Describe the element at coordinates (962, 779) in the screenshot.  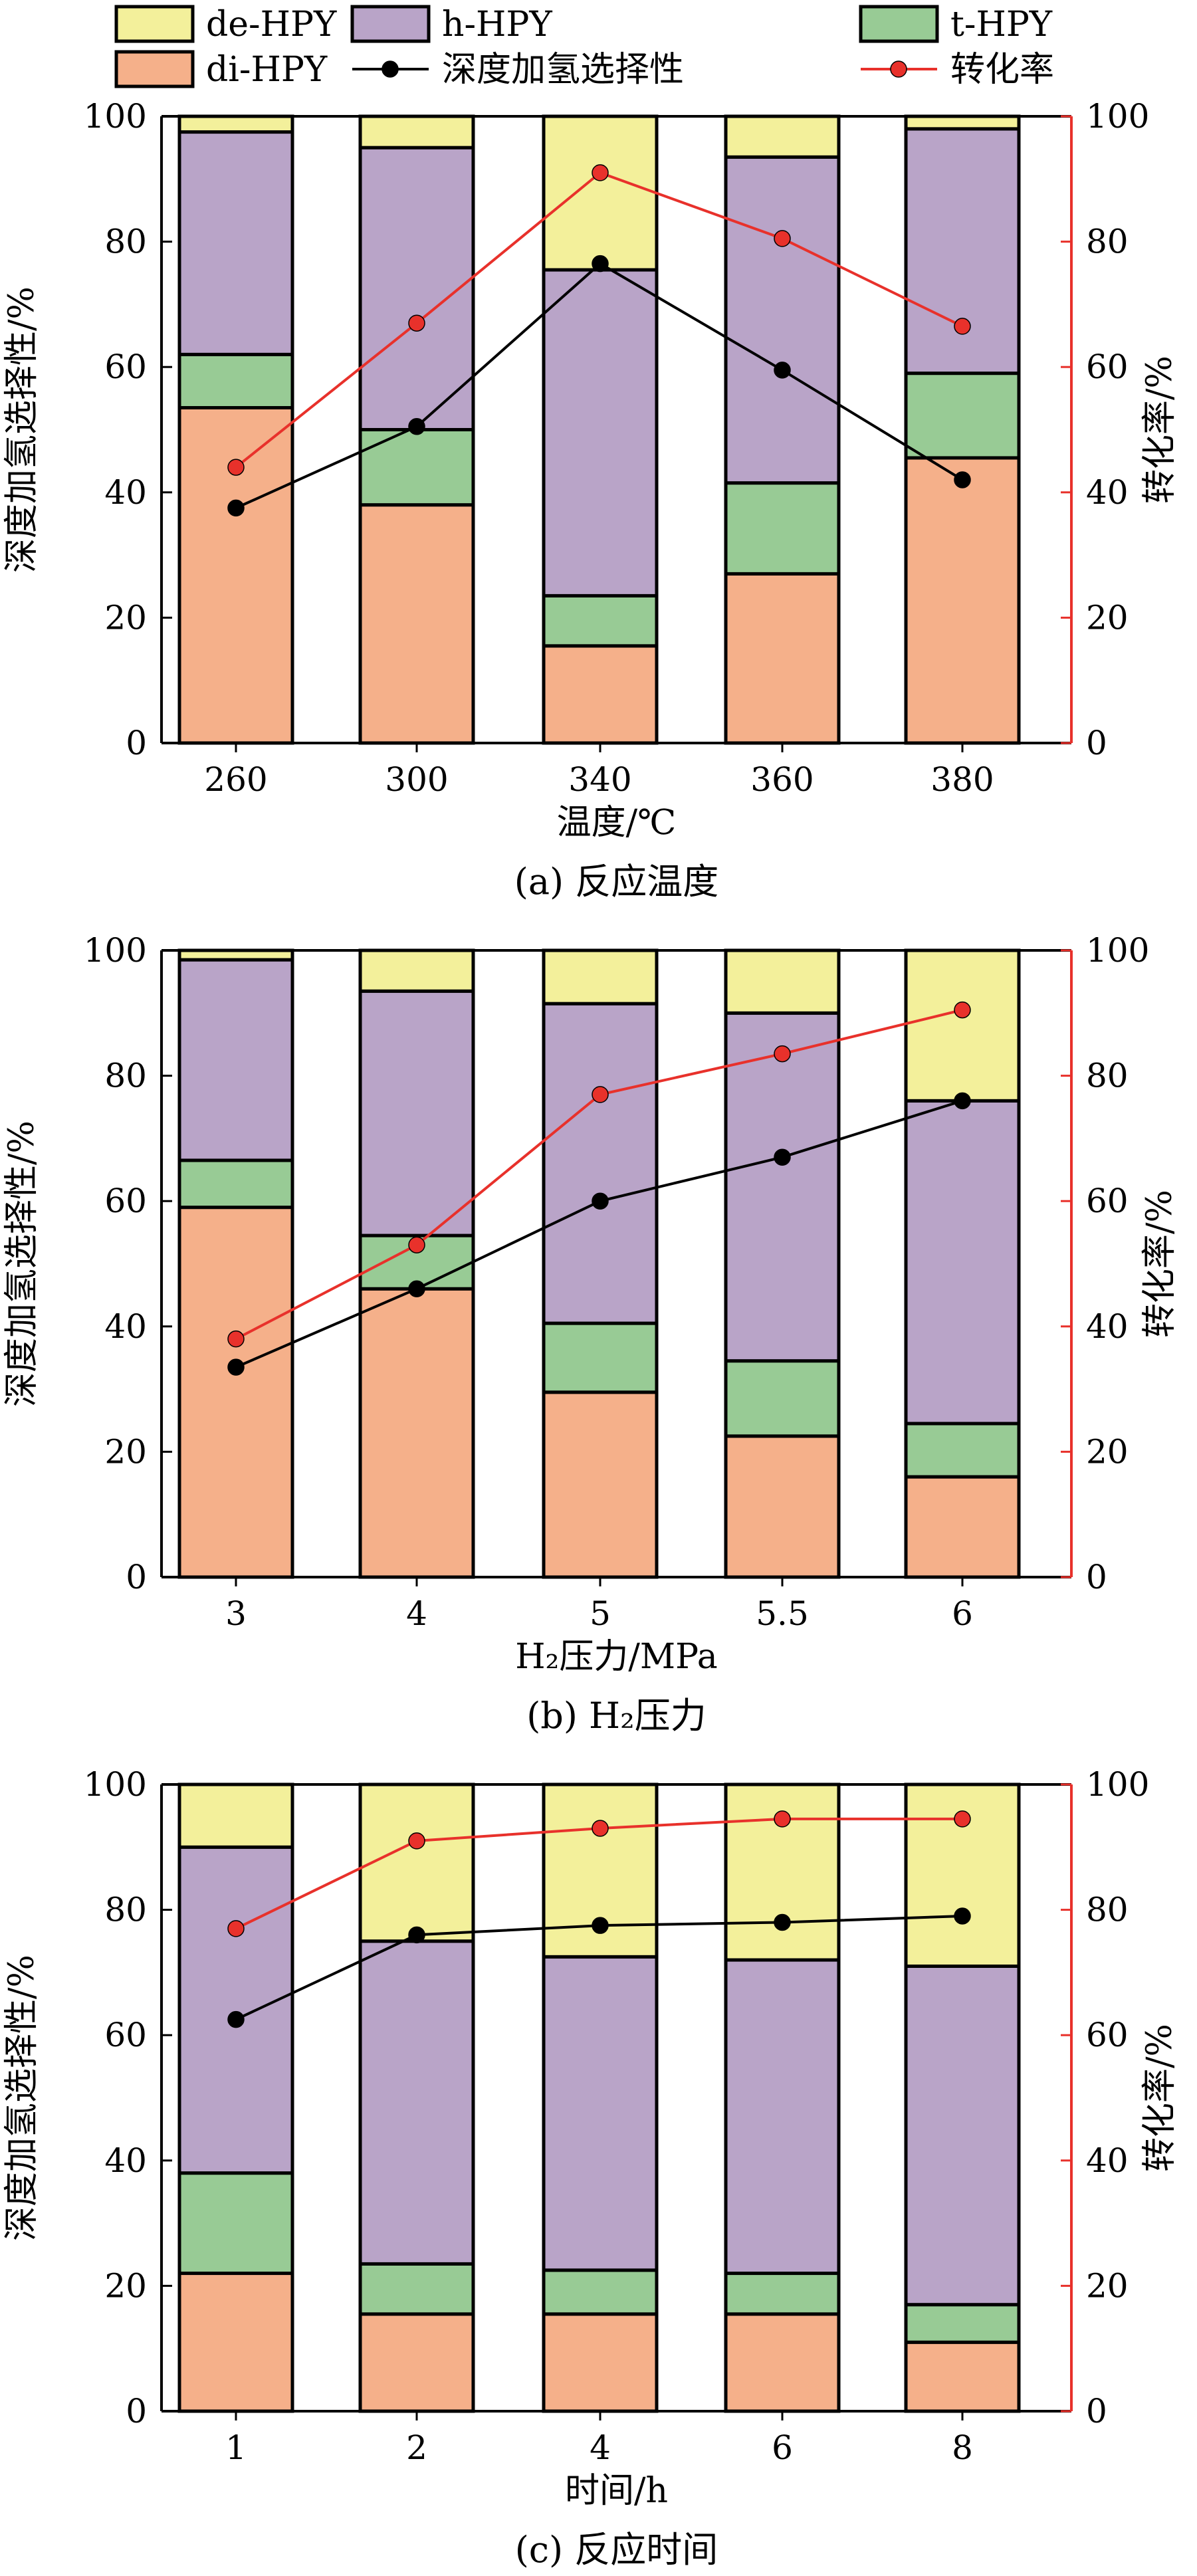
I see `x-tick-label: 380` at that location.